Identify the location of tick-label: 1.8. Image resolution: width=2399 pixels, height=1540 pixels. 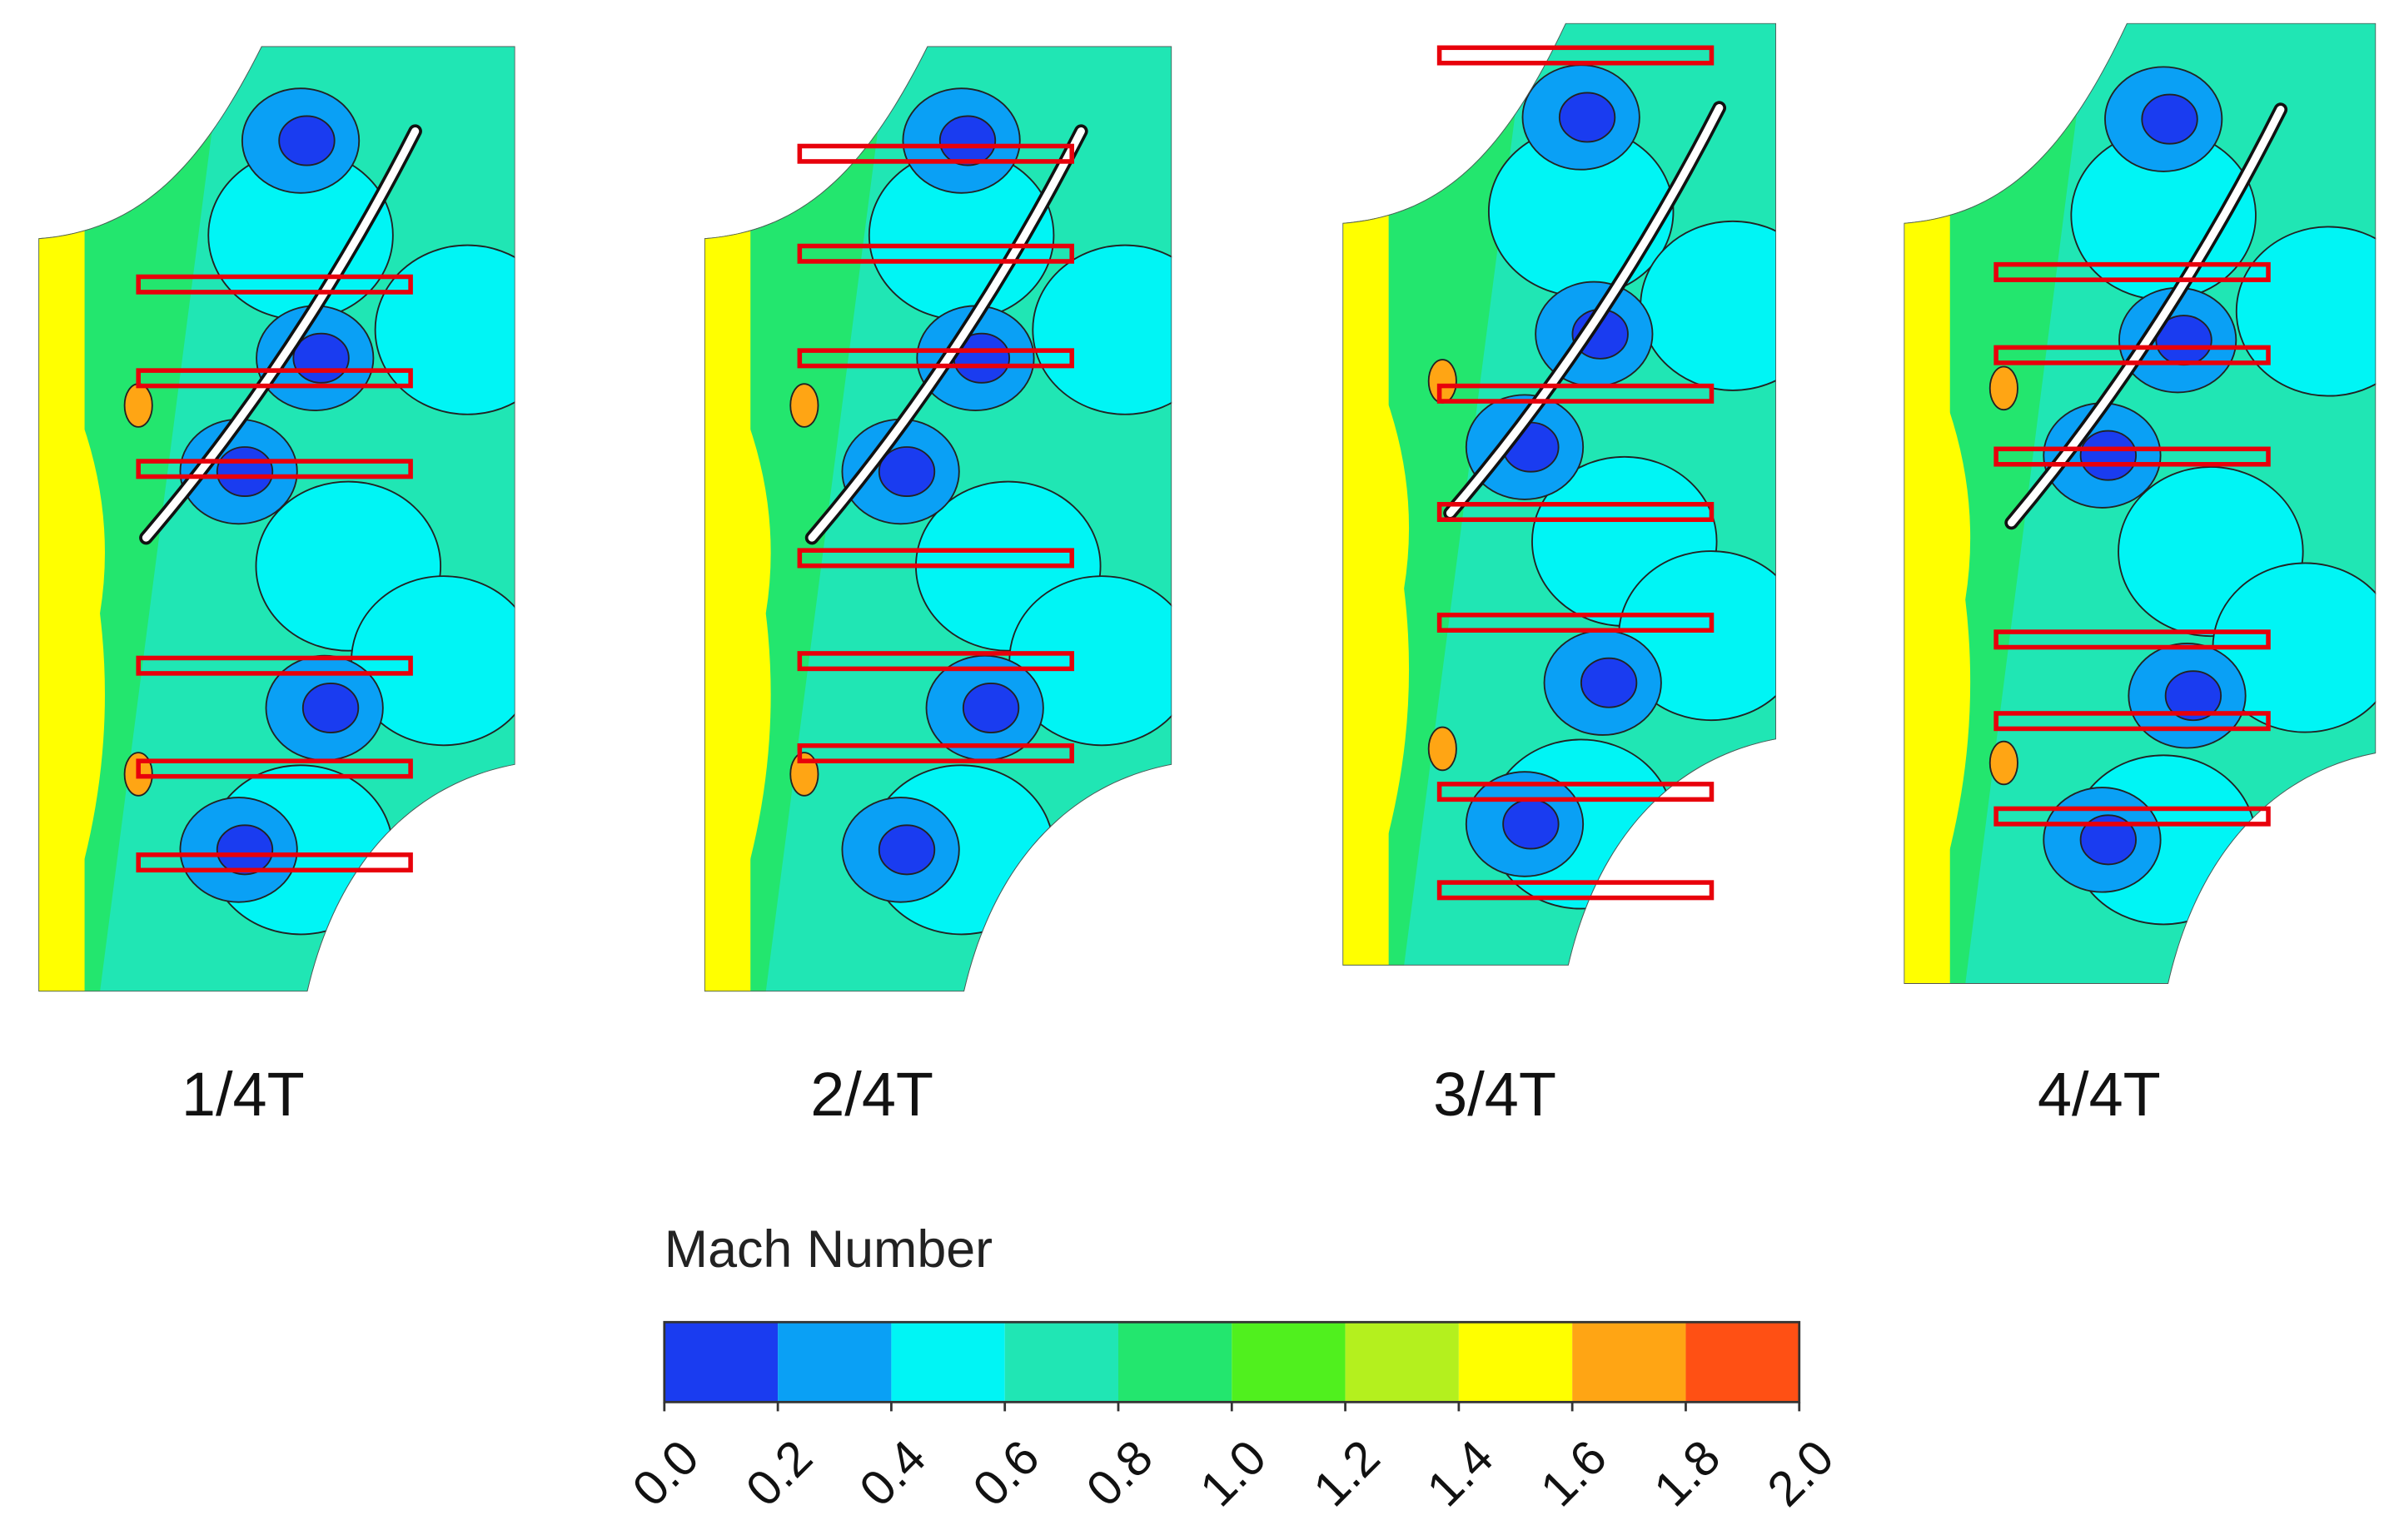
(1687, 1473).